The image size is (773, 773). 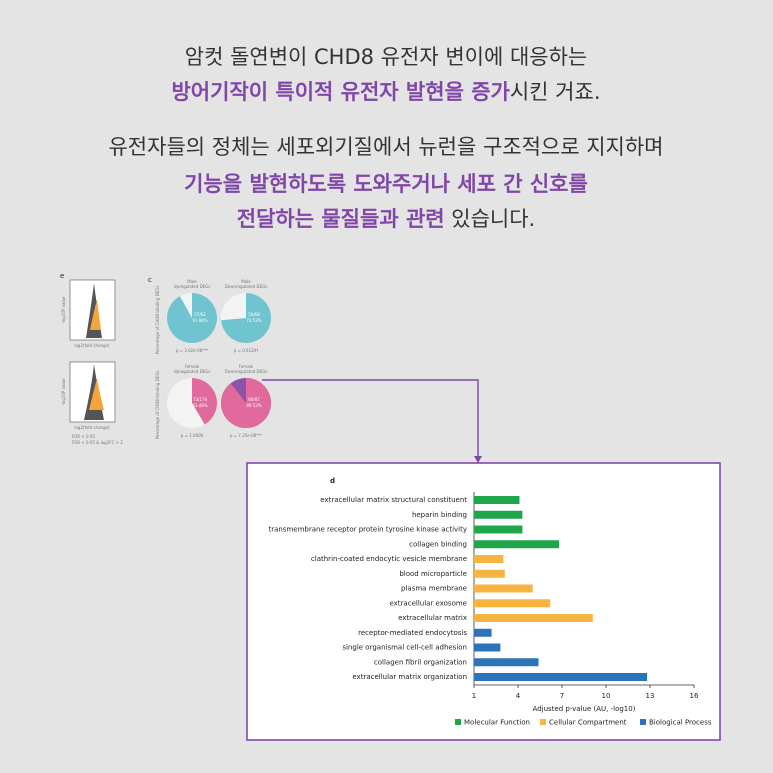 I want to click on pie-percent: 41.48%, so click(x=199, y=405).